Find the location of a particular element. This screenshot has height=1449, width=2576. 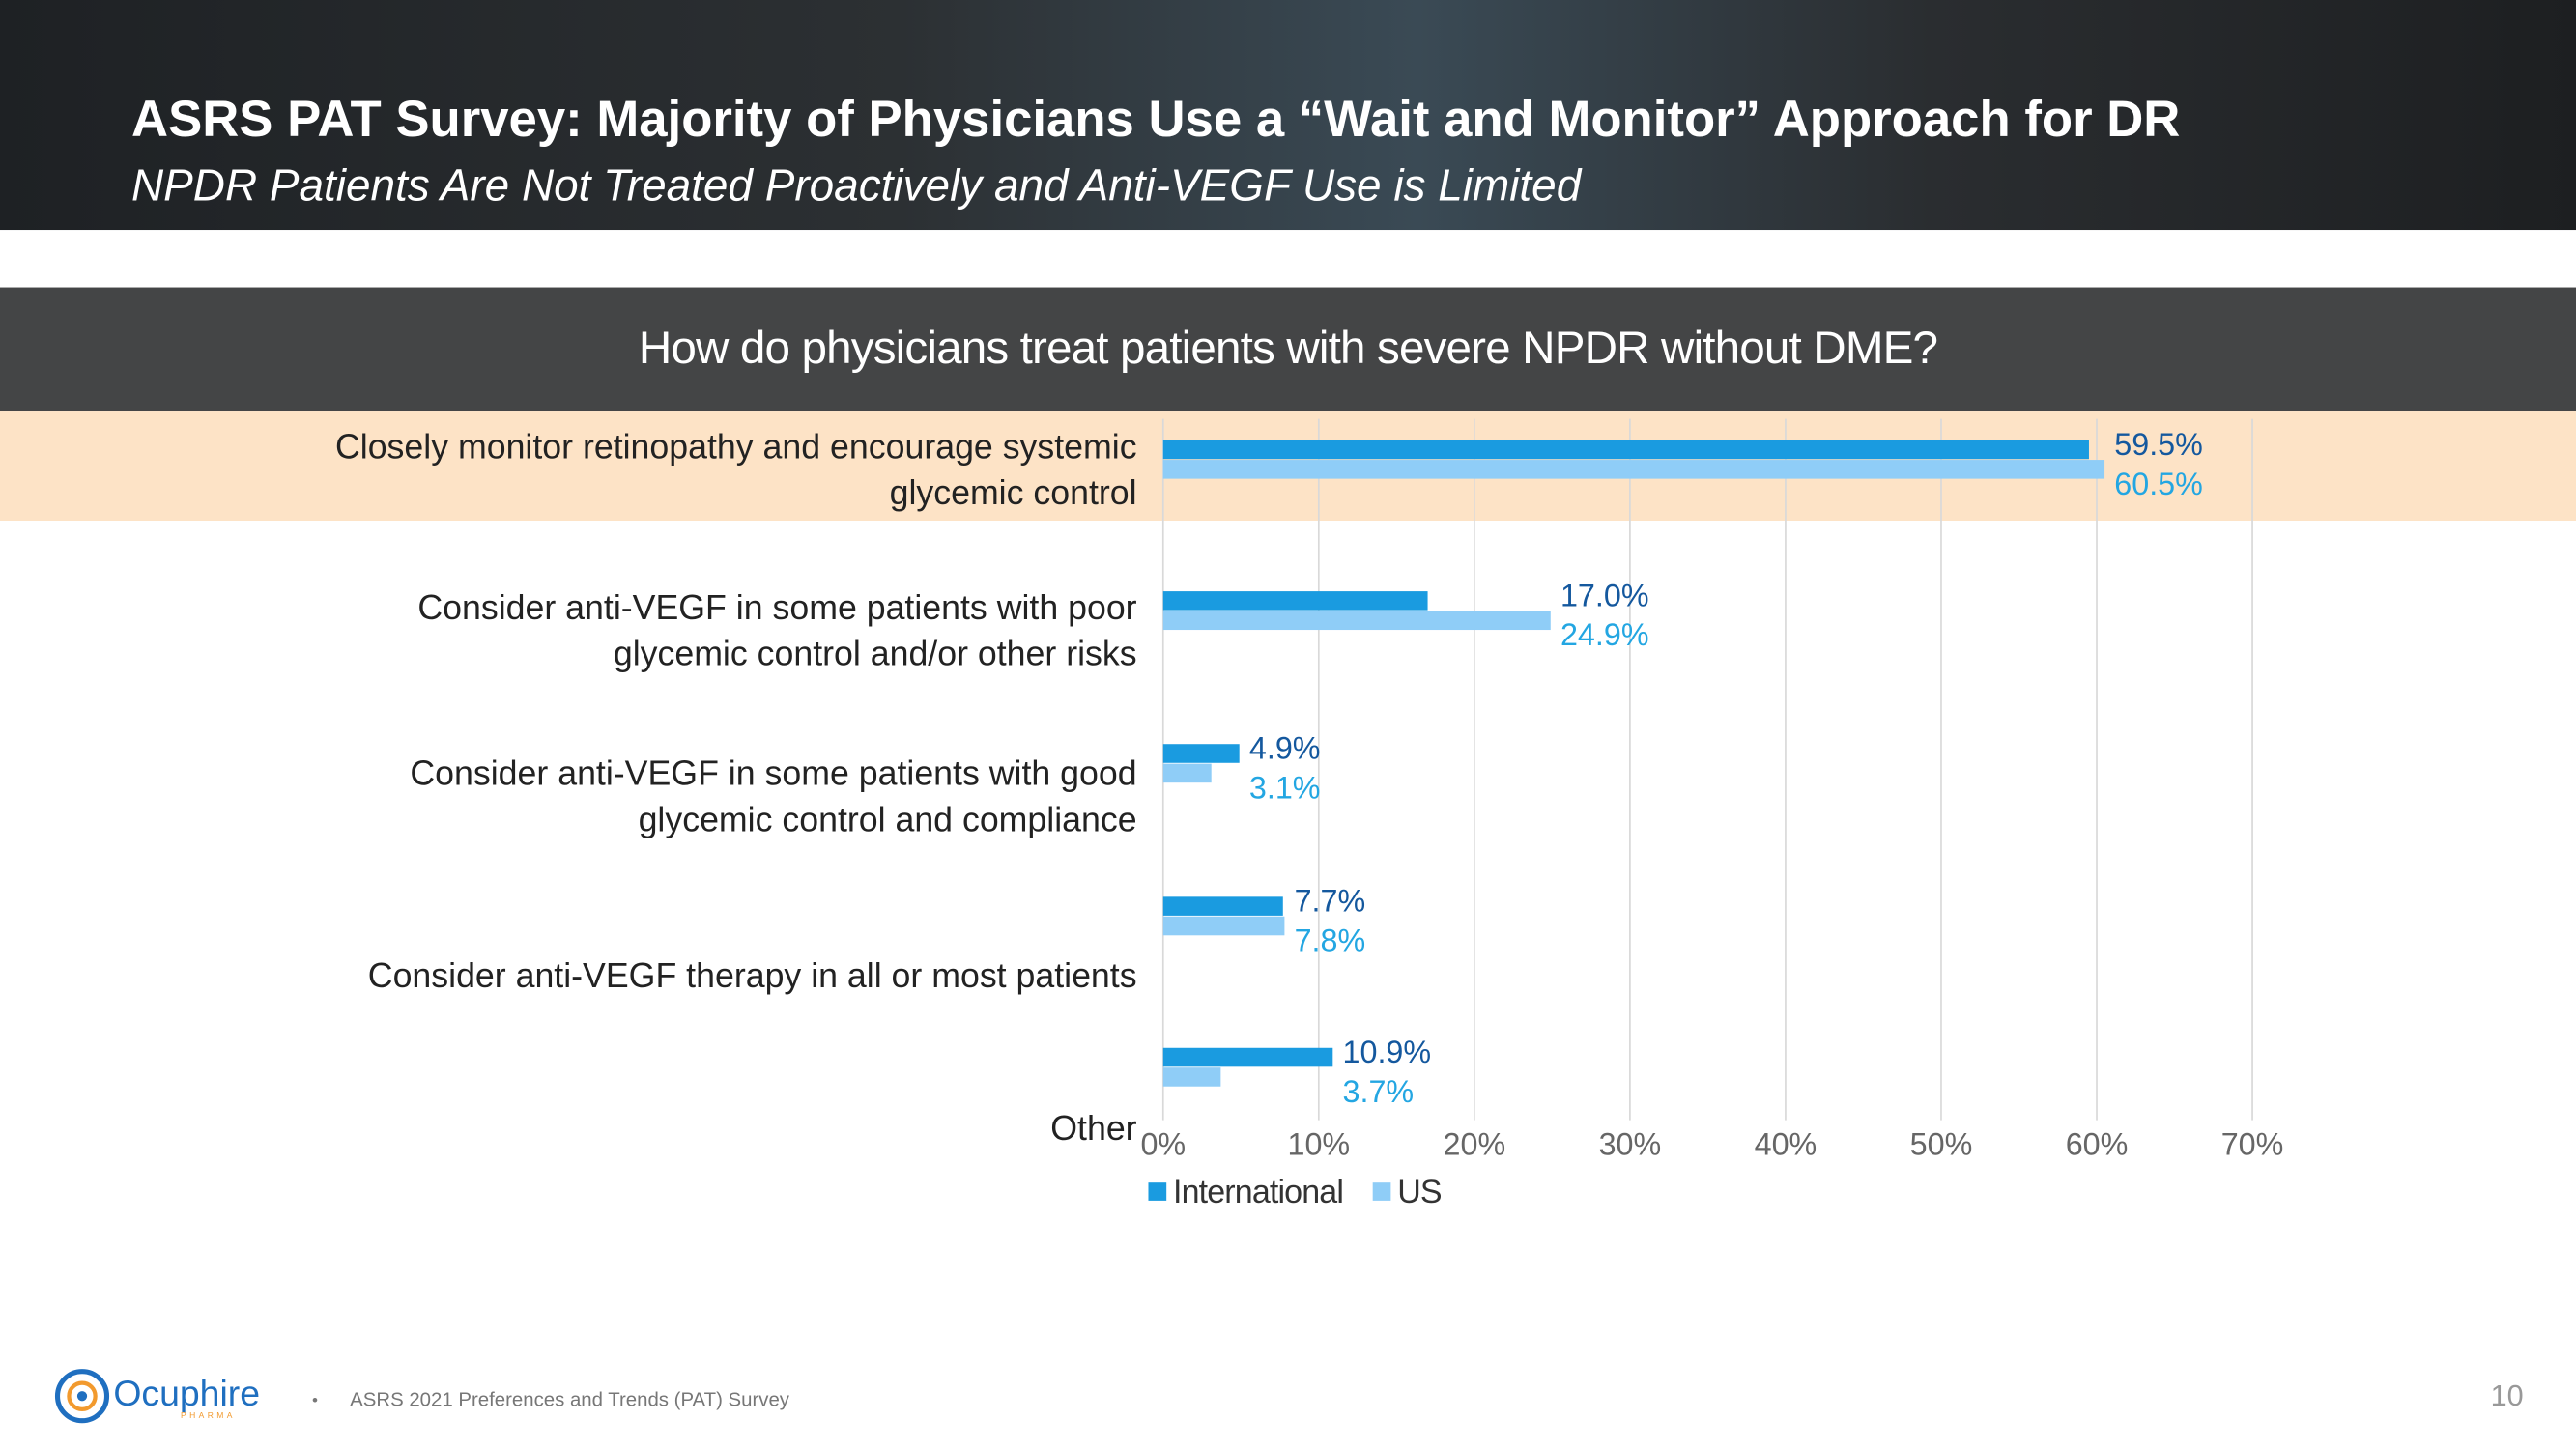

x-tick-label: 30% is located at coordinates (1631, 1143).